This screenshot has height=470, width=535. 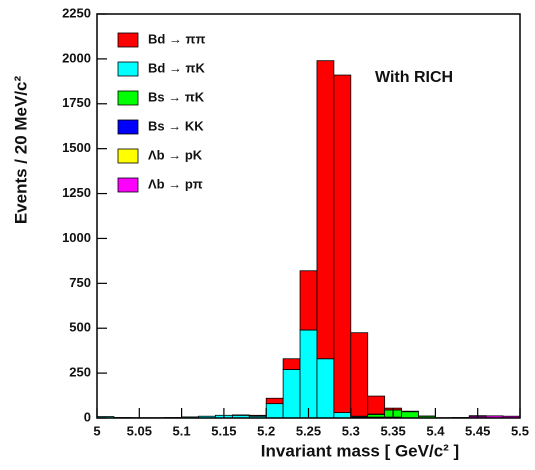 I want to click on legend-label: Bd → πK, so click(x=177, y=67).